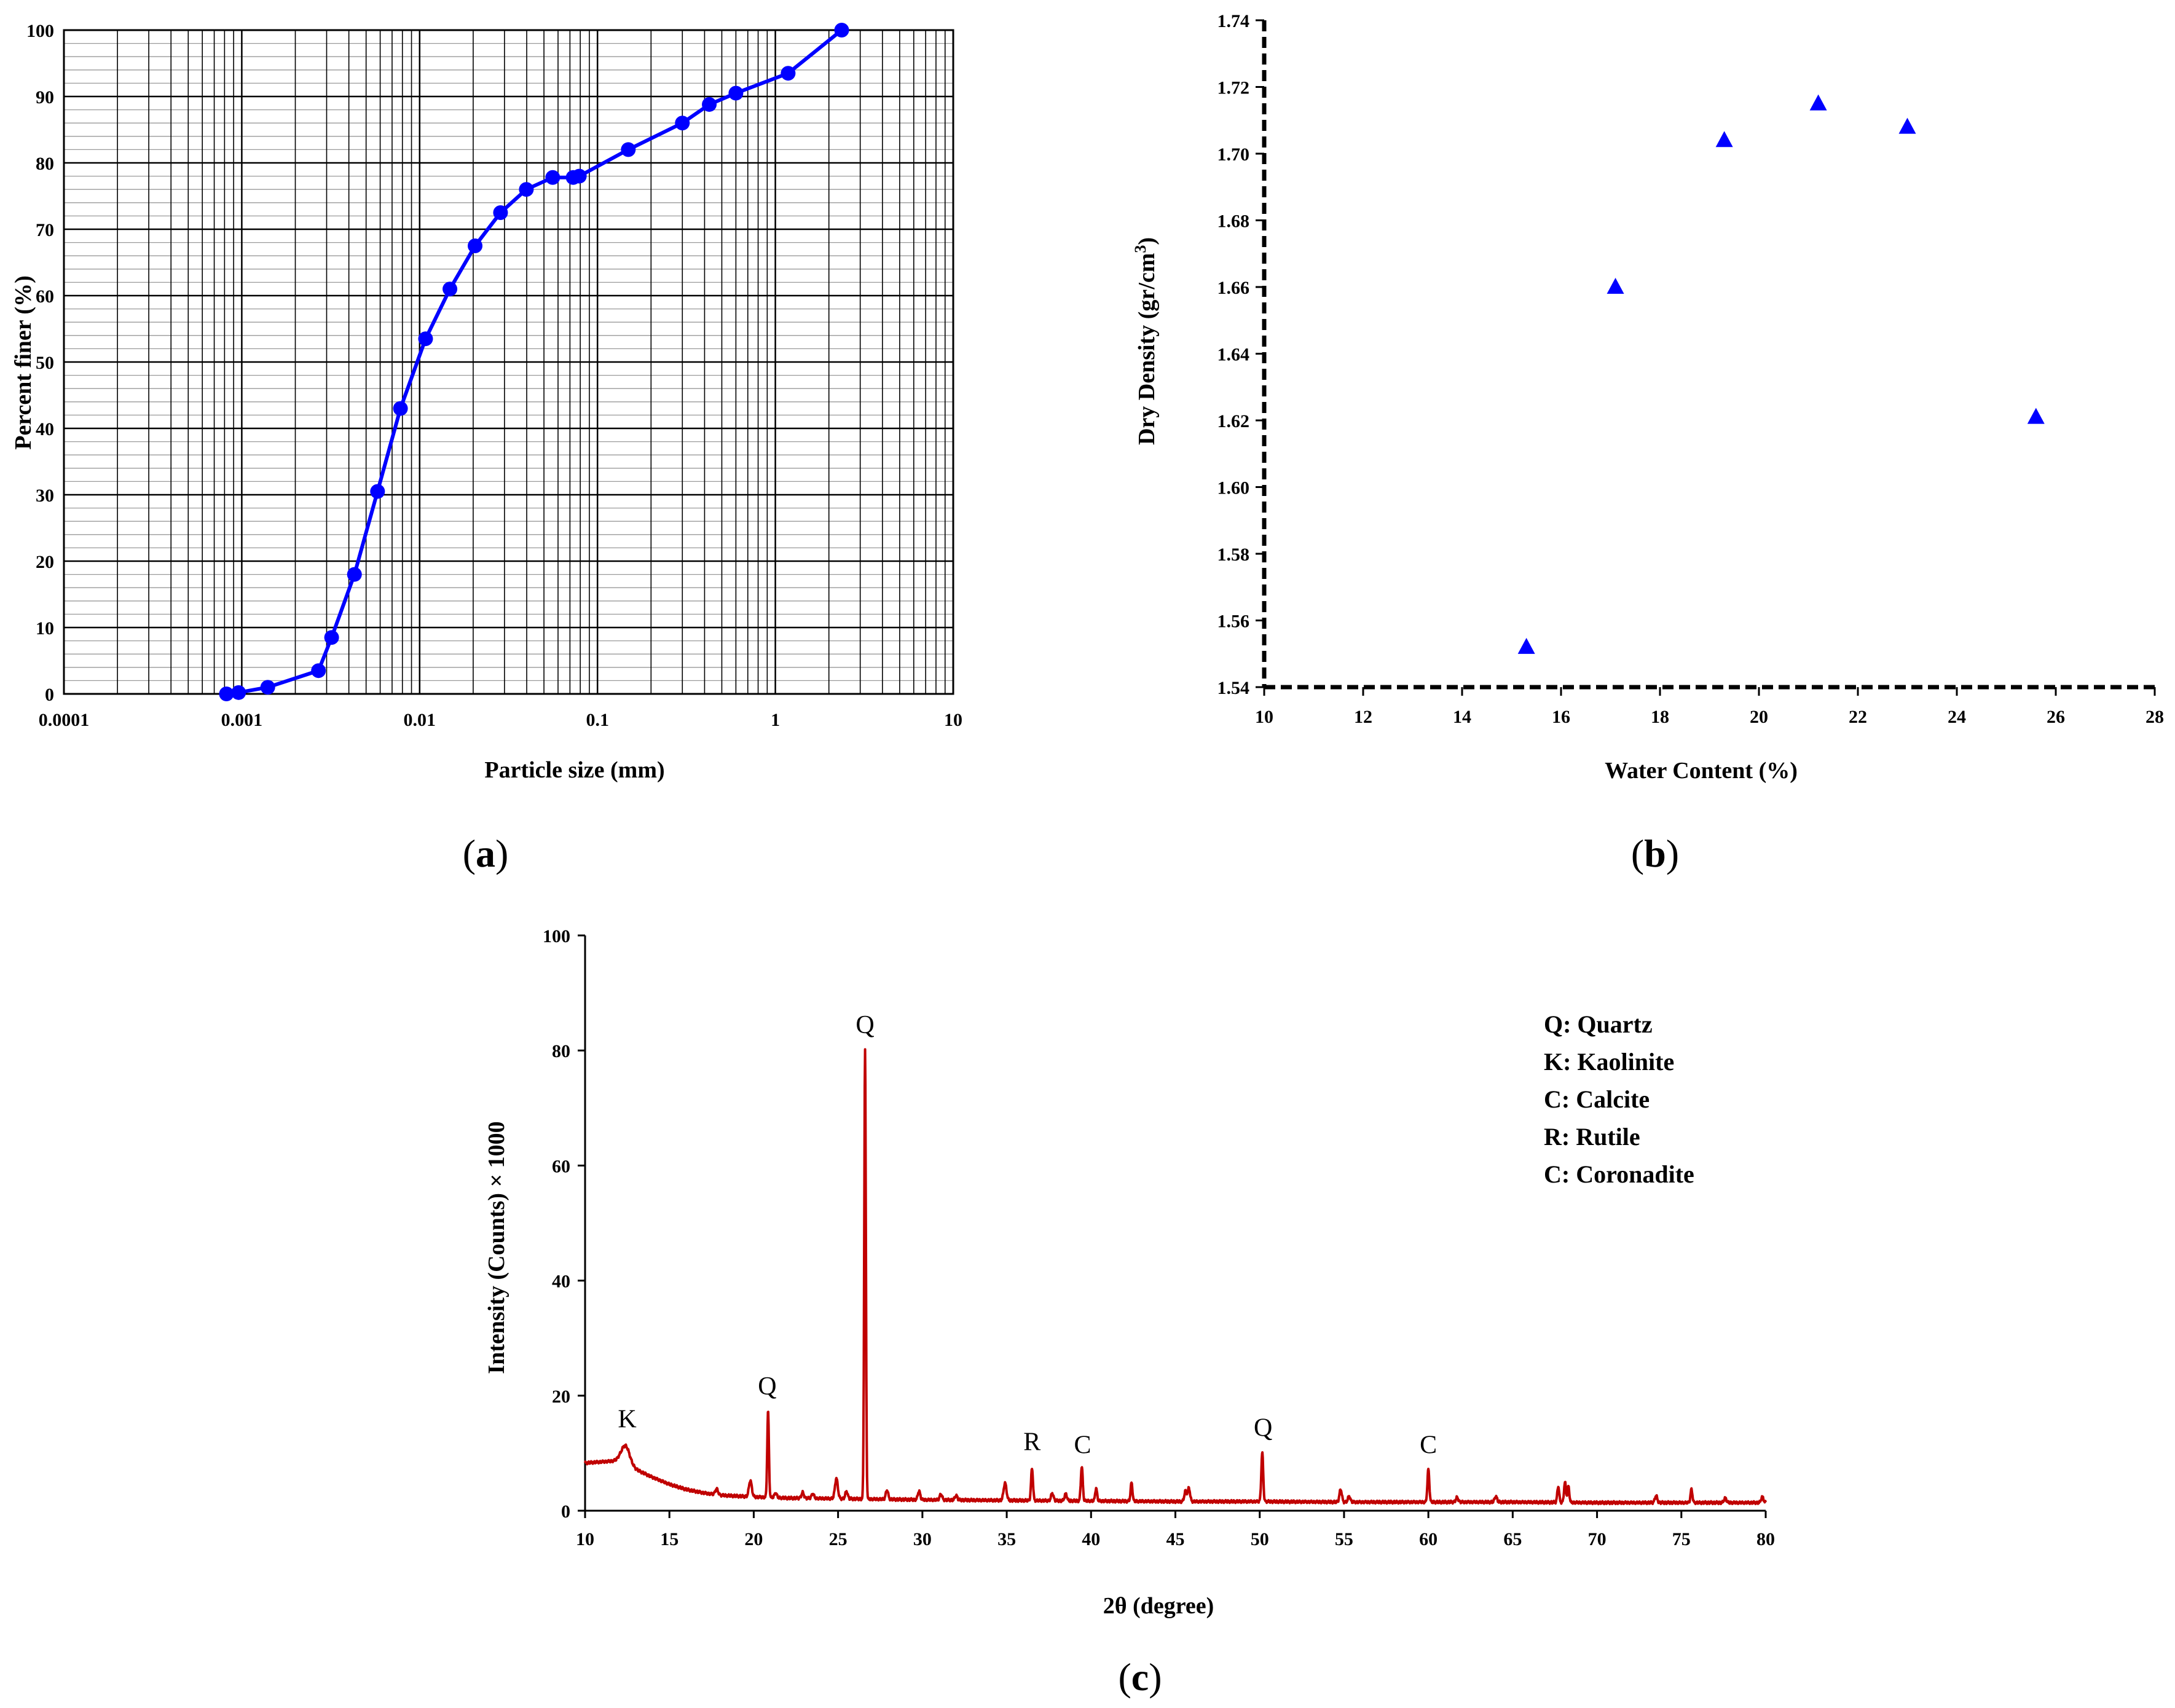 The width and height of the screenshot is (2175, 1708). Describe the element at coordinates (1619, 1174) in the screenshot. I see `chart-c-legend-entry: C: Coronadite` at that location.